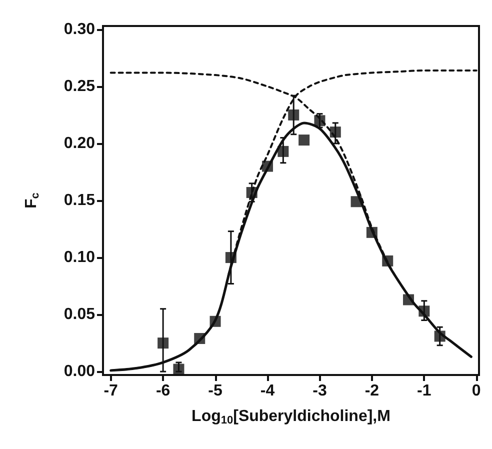 Image resolution: width=492 pixels, height=449 pixels. What do you see at coordinates (80, 86) in the screenshot?
I see `y-tick-label: 0.25` at bounding box center [80, 86].